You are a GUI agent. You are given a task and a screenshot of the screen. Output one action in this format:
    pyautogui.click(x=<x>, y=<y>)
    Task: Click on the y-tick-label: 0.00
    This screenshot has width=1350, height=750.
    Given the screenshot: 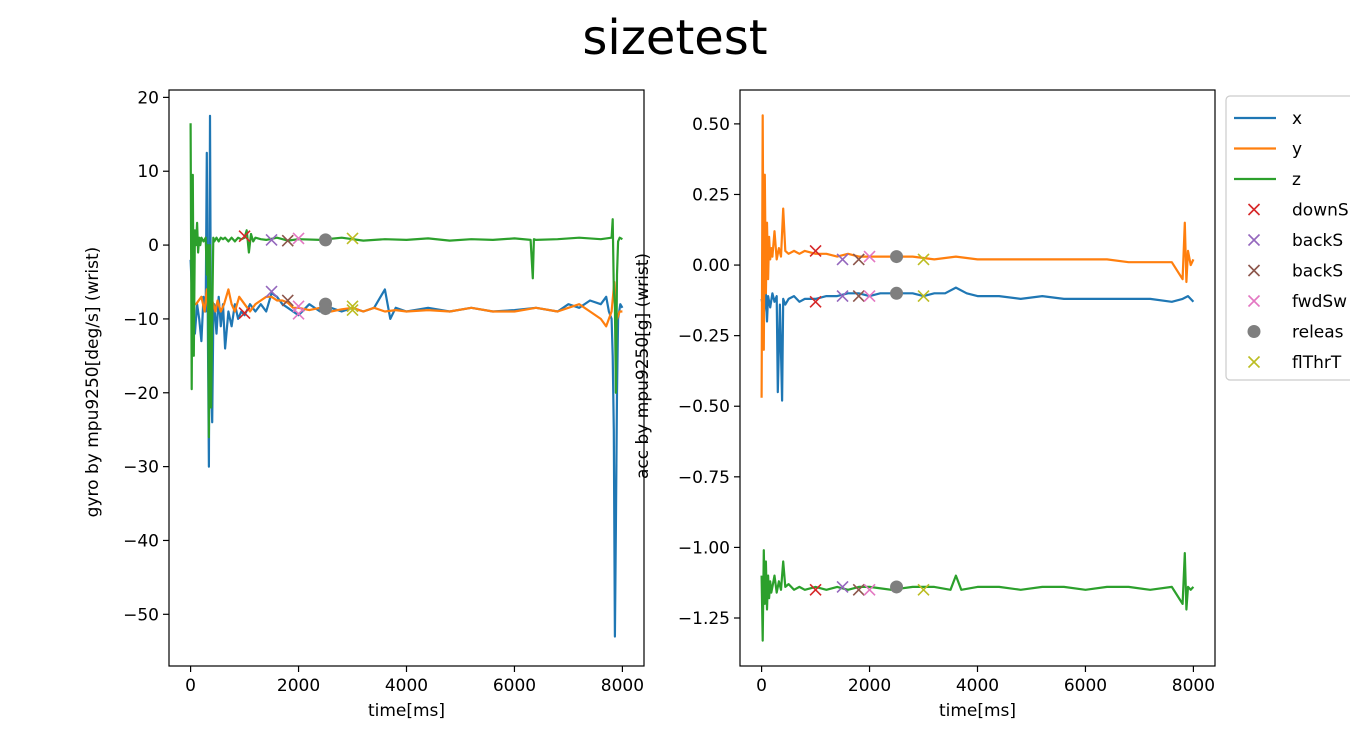 What is the action you would take?
    pyautogui.click(x=711, y=266)
    